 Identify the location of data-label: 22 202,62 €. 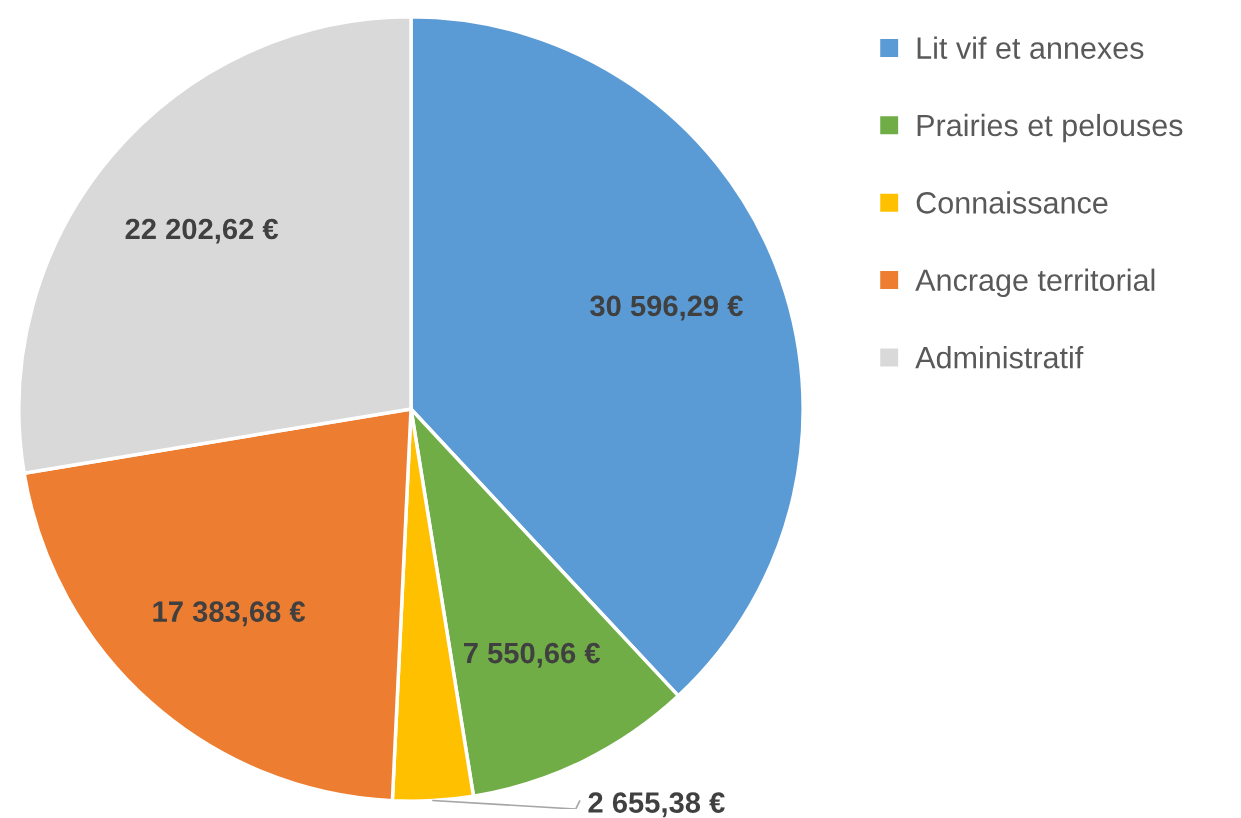
(202, 231).